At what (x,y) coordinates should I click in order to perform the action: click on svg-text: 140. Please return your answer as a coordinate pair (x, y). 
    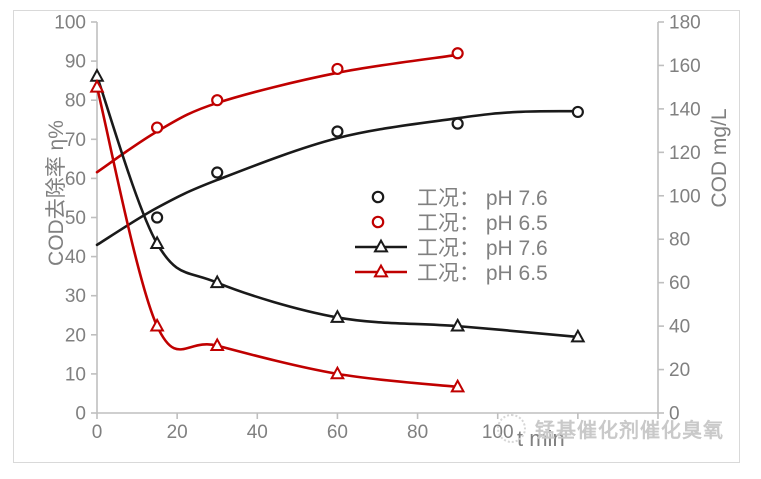
    Looking at the image, I should click on (685, 109).